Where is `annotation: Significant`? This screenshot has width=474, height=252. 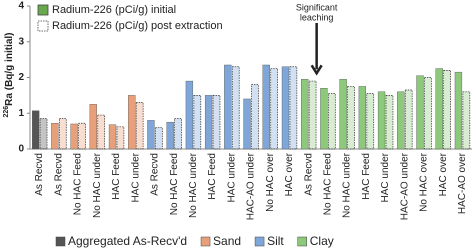
annotation: Significant is located at coordinates (317, 7).